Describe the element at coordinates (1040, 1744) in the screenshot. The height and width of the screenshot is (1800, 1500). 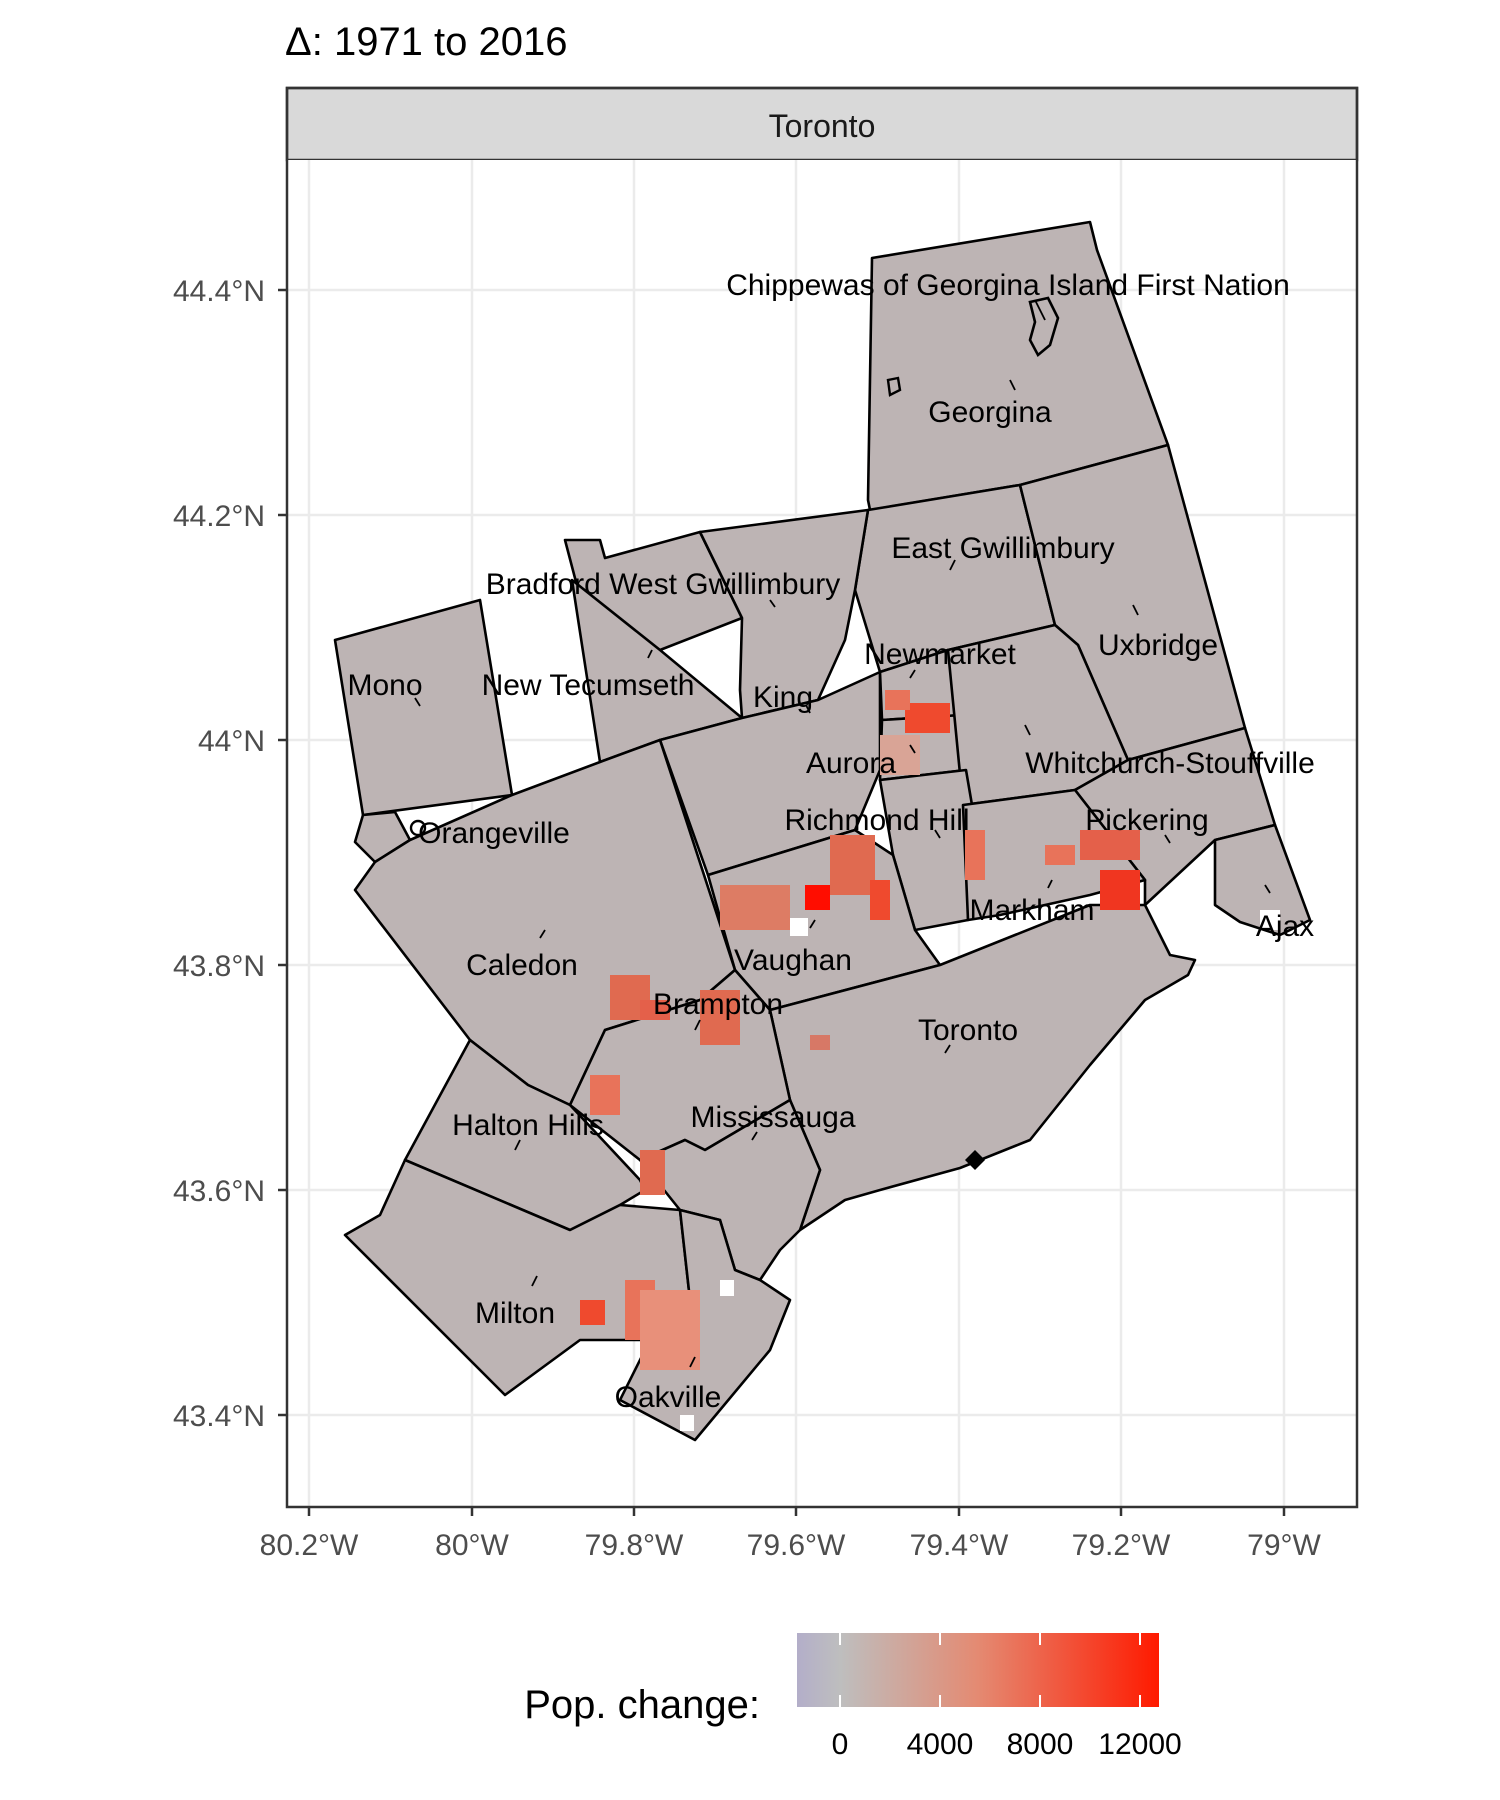
I see `legend-tick-label: 8000` at that location.